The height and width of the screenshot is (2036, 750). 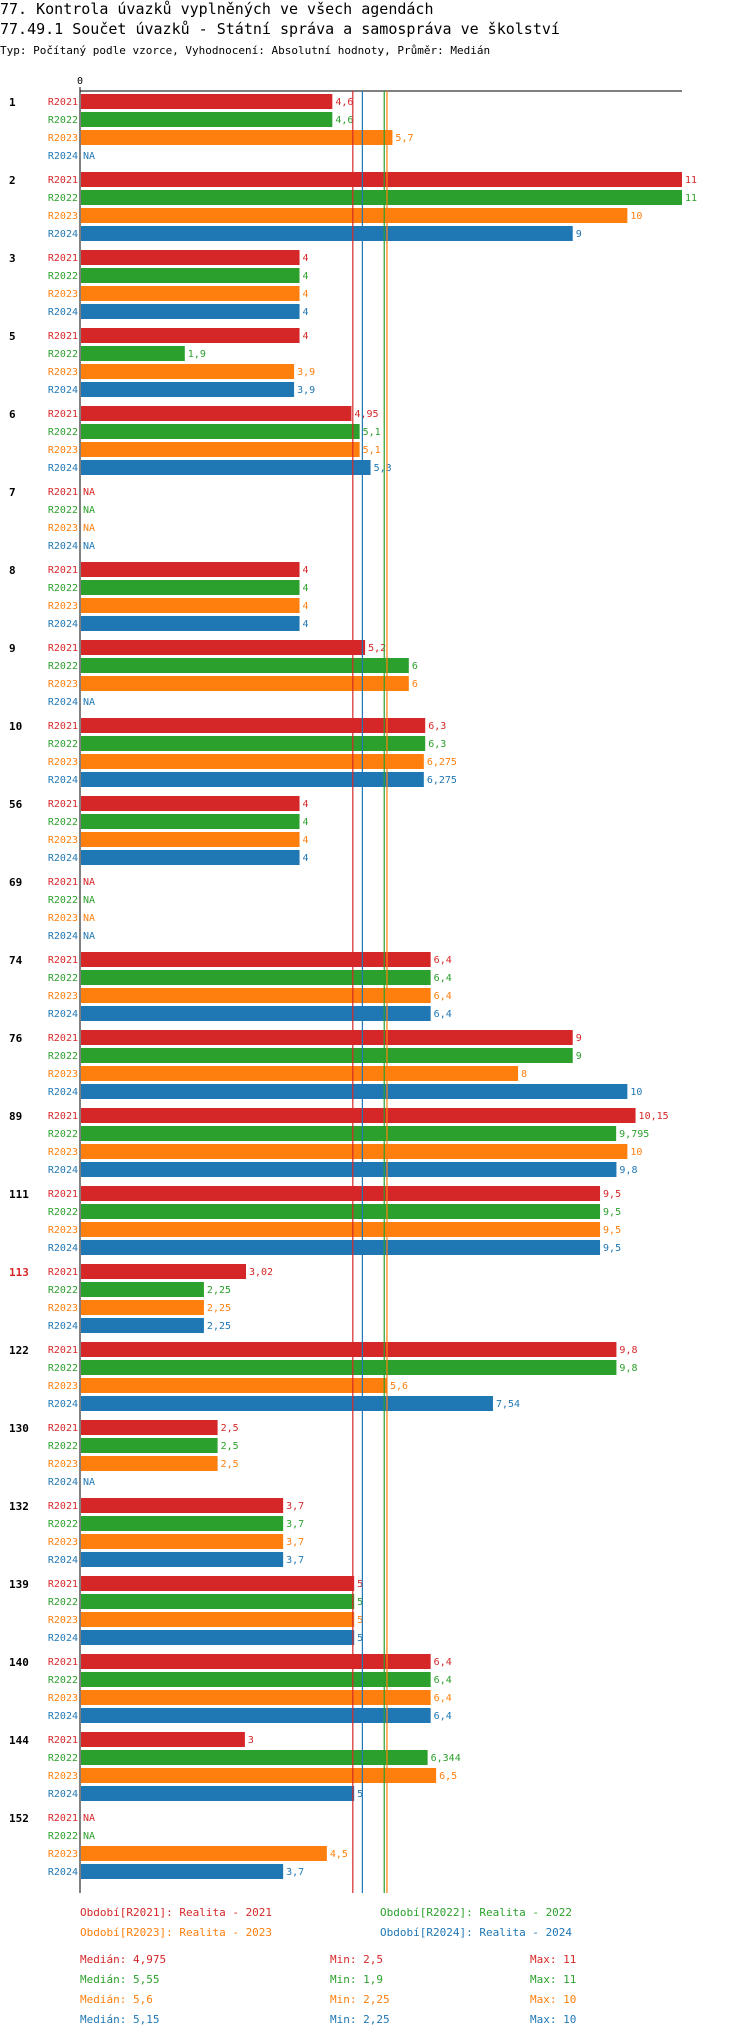 What do you see at coordinates (295, 1524) in the screenshot?
I see `data-label-132-r2022: 3,7` at bounding box center [295, 1524].